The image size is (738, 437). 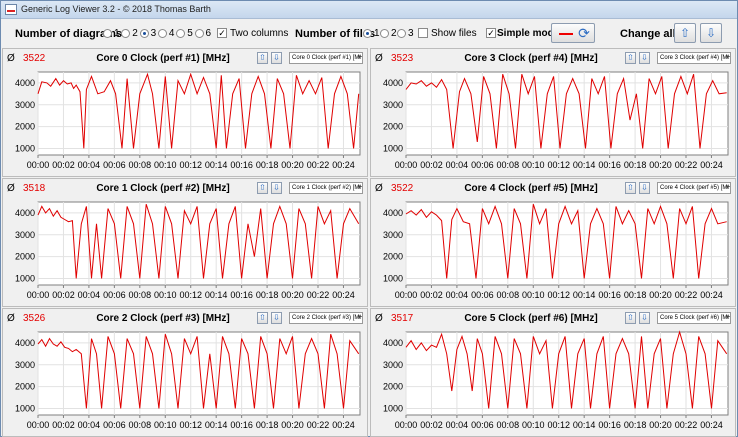 What do you see at coordinates (423, 33) in the screenshot?
I see `show-files-checkbox` at bounding box center [423, 33].